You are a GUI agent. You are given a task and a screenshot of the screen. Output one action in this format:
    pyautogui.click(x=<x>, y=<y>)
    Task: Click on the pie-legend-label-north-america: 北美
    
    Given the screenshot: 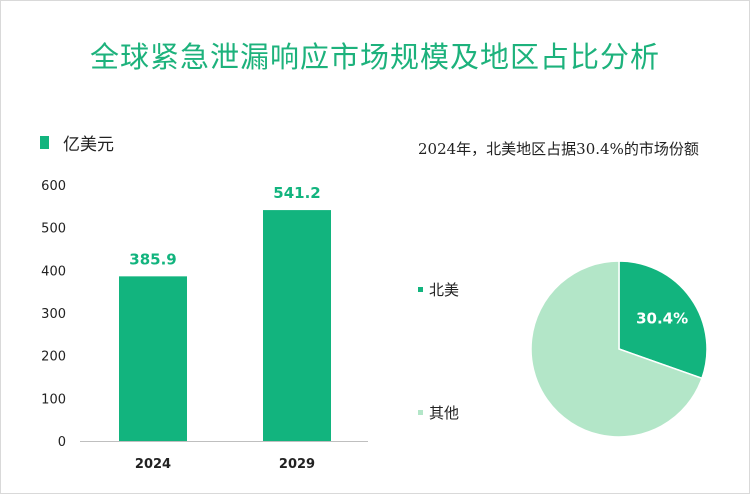 What is the action you would take?
    pyautogui.click(x=444, y=290)
    